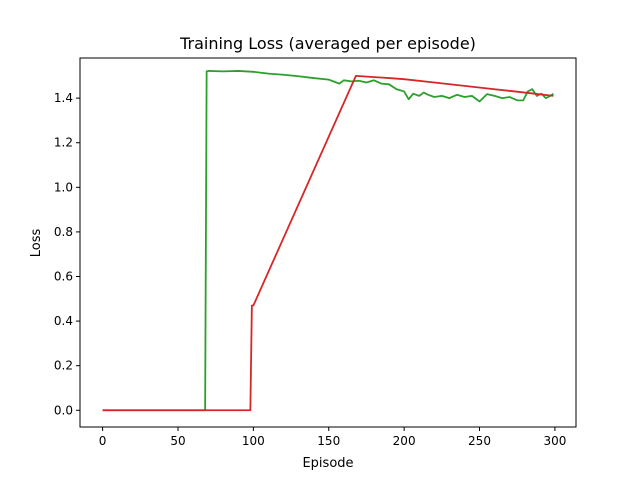  Describe the element at coordinates (177, 441) in the screenshot. I see `x-tick-label: 50` at that location.